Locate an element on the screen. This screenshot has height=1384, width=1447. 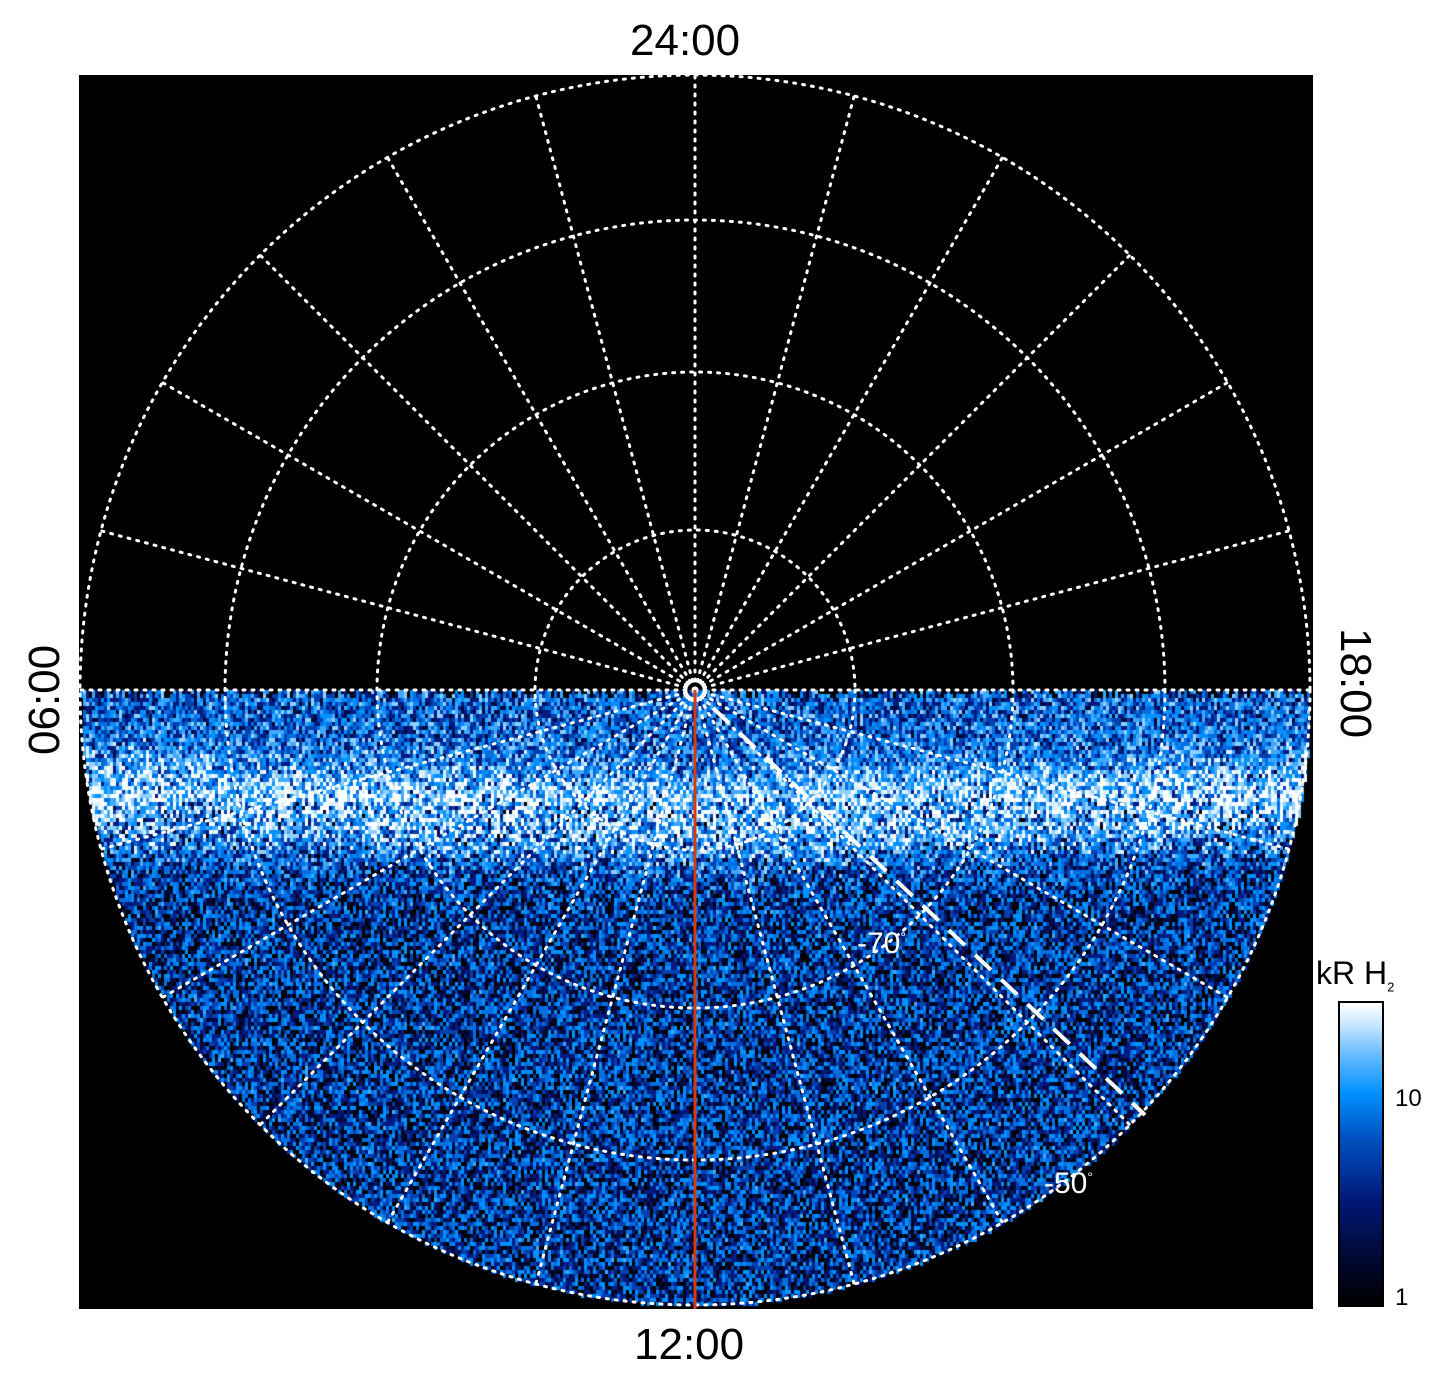
colorbar-tick-1: 1 is located at coordinates (1402, 1297).